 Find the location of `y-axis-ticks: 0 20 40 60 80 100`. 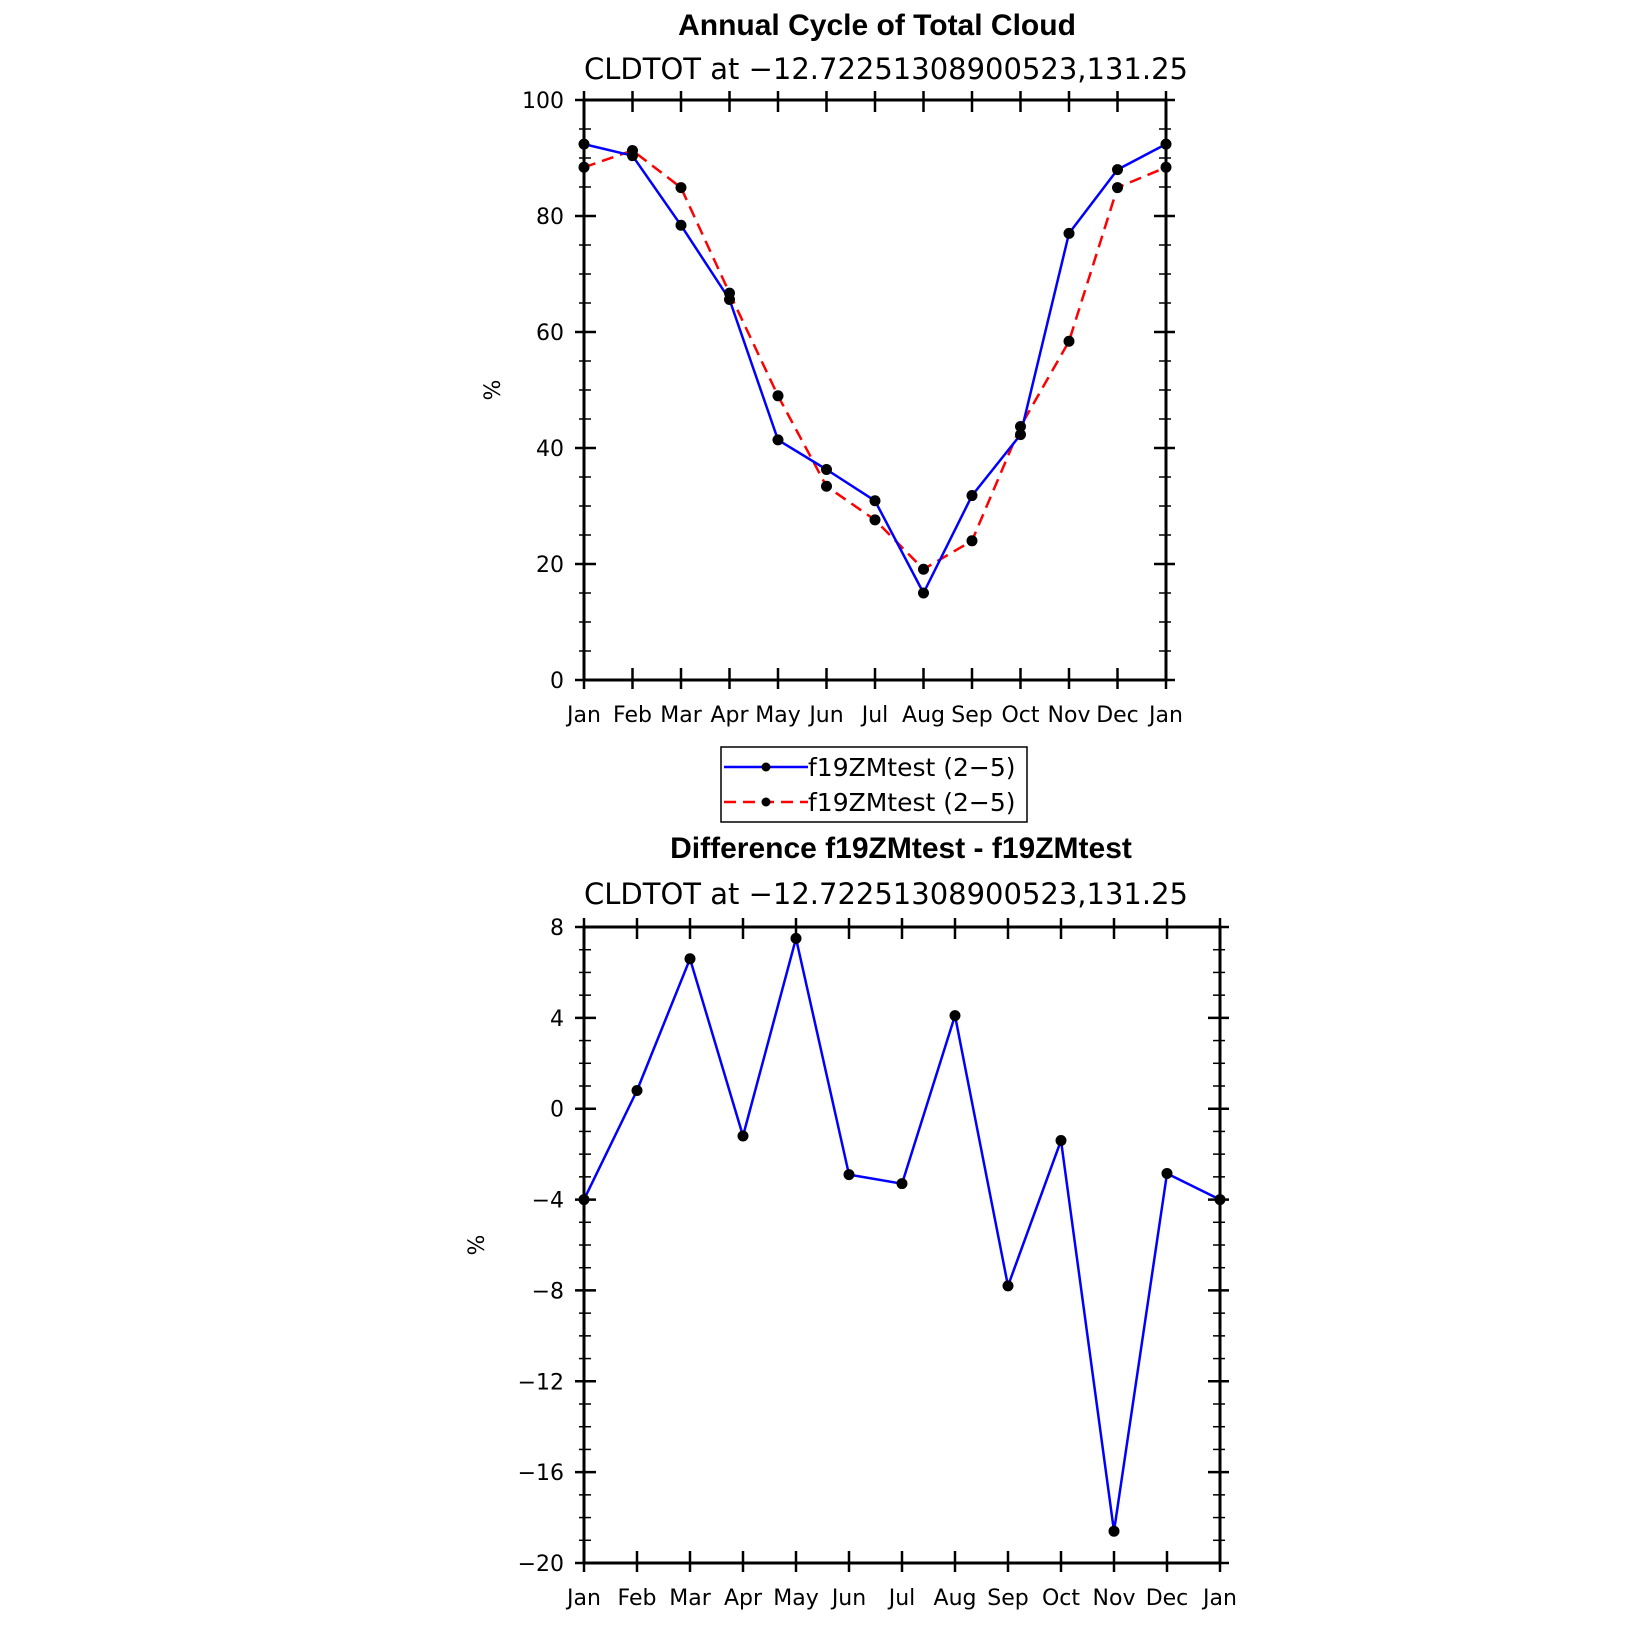

y-axis-ticks: 0 20 40 60 80 100 is located at coordinates (848, 391).